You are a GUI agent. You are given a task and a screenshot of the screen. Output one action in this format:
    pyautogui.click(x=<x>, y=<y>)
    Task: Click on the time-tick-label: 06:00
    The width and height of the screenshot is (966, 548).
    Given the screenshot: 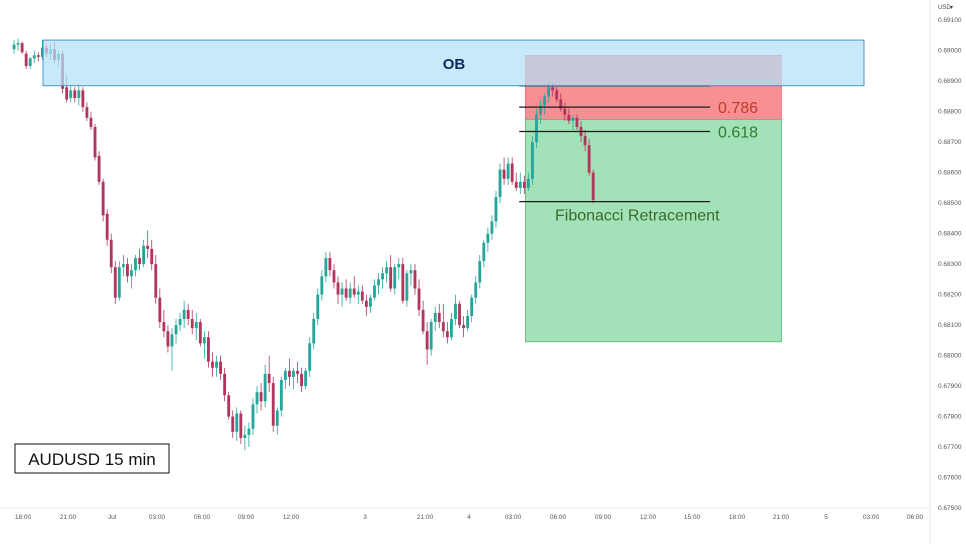 What is the action you would take?
    pyautogui.click(x=558, y=517)
    